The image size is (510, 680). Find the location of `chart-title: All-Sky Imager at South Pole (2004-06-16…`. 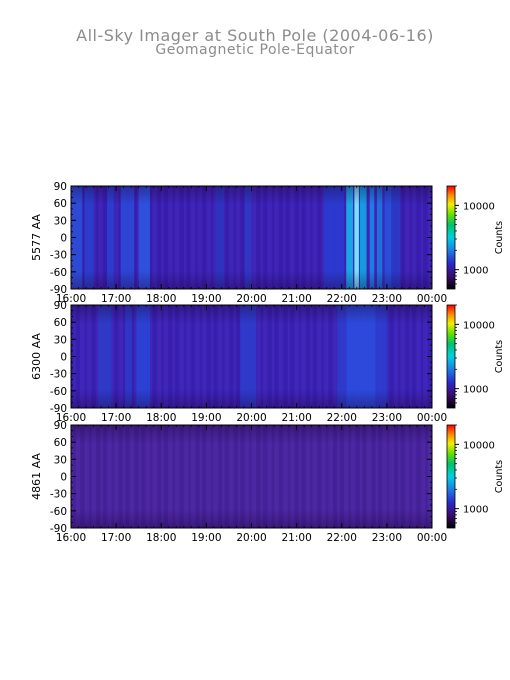

chart-title: All-Sky Imager at South Pole (2004-06-16… is located at coordinates (255, 35).